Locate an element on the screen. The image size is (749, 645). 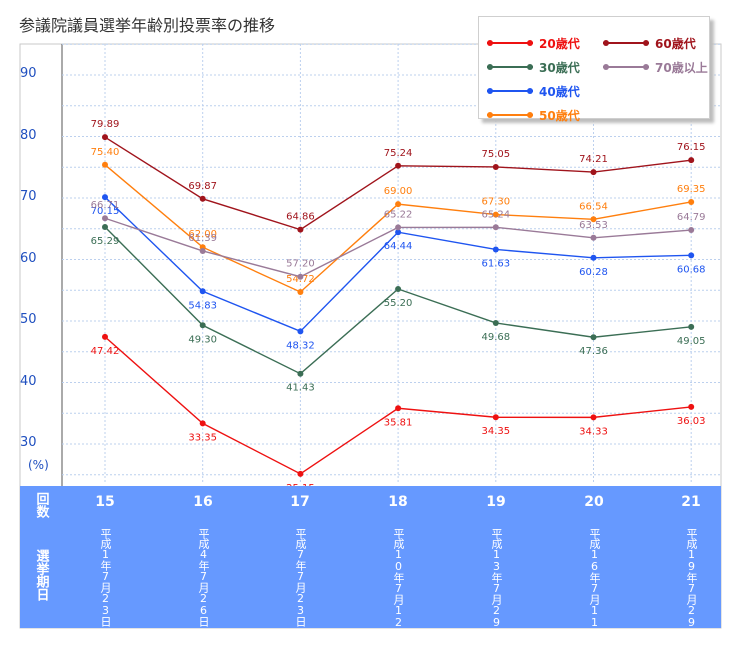
data-label-s1-17: 41.43 is located at coordinates (300, 388).